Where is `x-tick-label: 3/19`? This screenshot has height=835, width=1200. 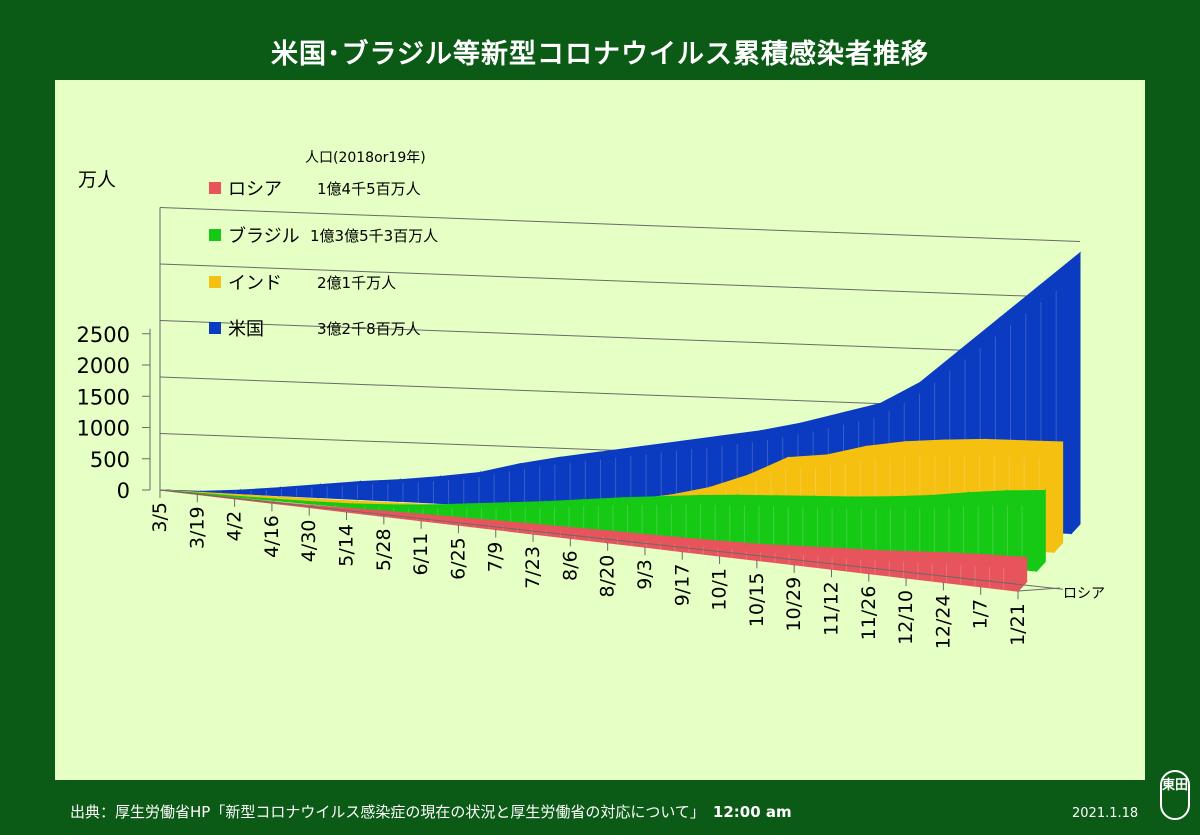
x-tick-label: 3/19 is located at coordinates (197, 527).